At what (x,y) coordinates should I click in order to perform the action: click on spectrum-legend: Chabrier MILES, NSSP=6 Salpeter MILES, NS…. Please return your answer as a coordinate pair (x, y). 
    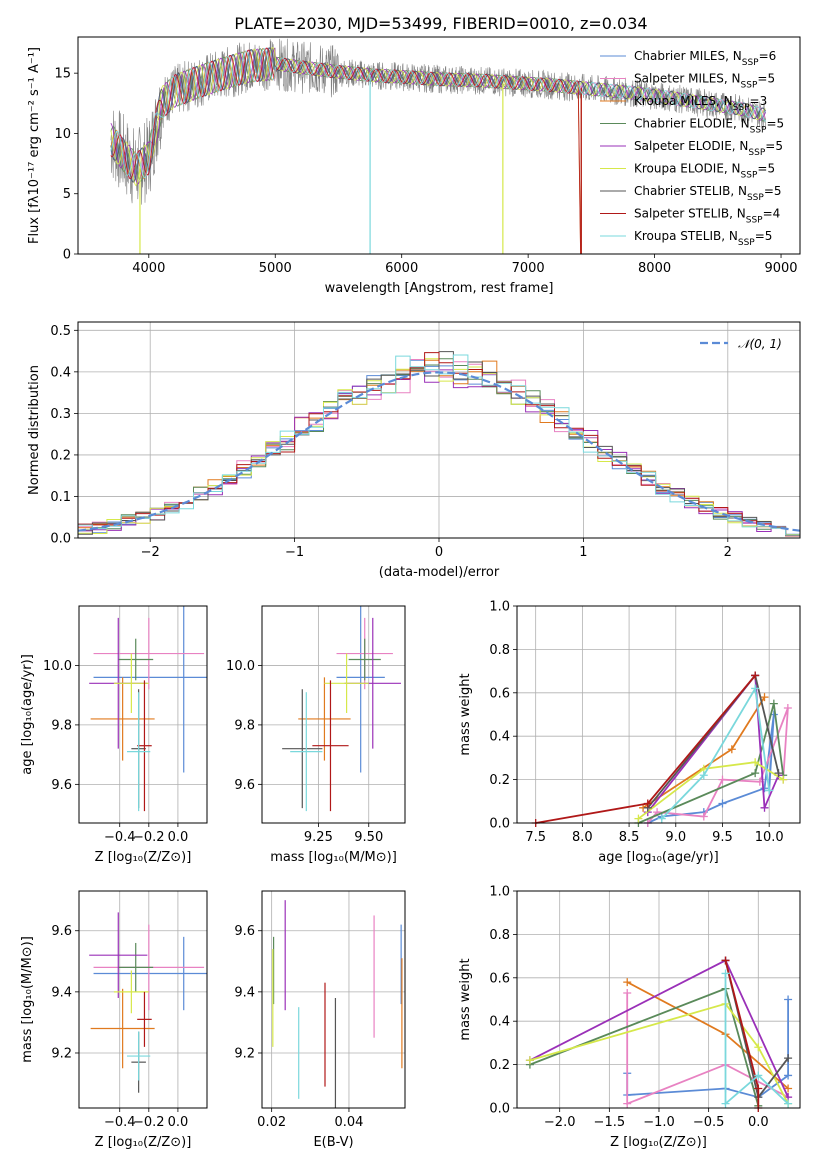
    Looking at the image, I should click on (692, 148).